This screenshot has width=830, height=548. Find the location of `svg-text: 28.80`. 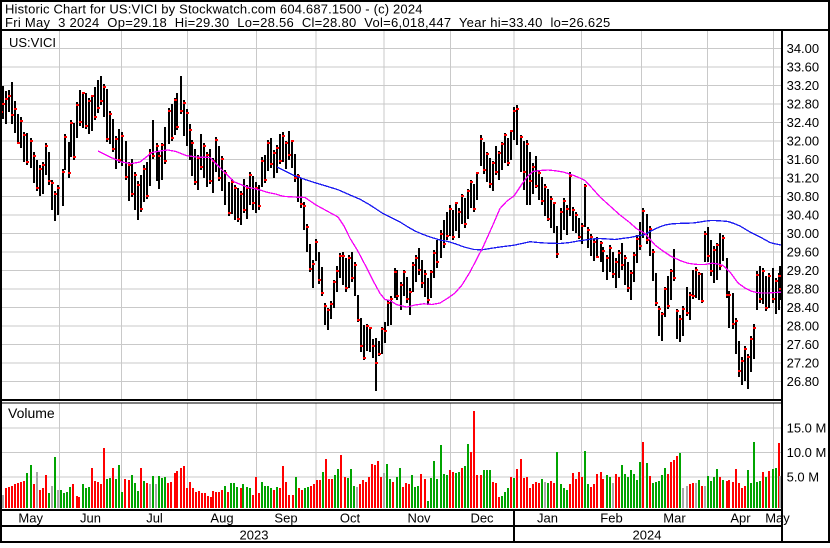

svg-text: 28.80 is located at coordinates (803, 289).